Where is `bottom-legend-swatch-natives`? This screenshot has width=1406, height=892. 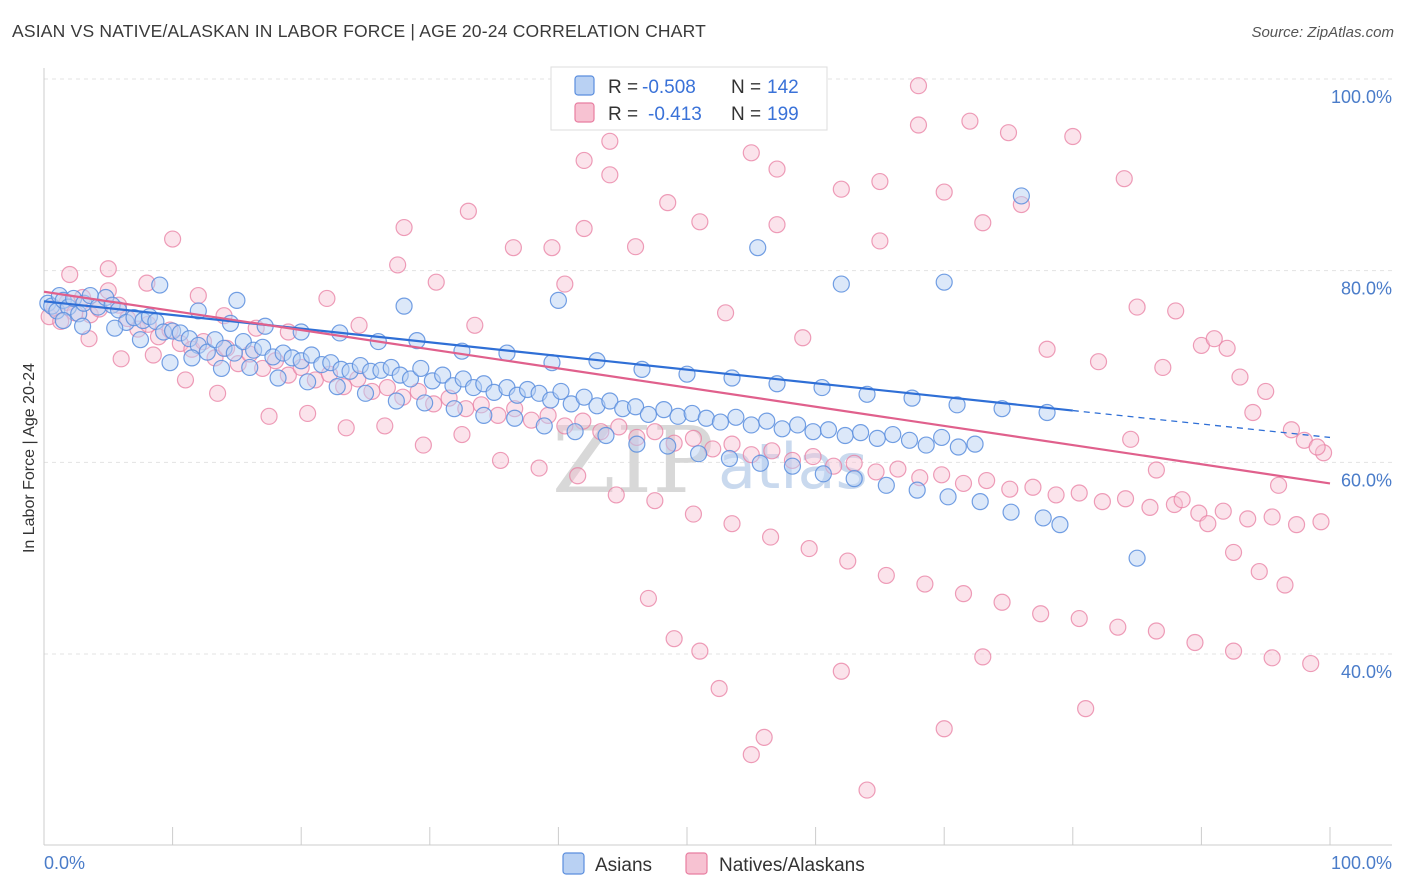
bottom-legend-swatch-natives is located at coordinates (696, 863).